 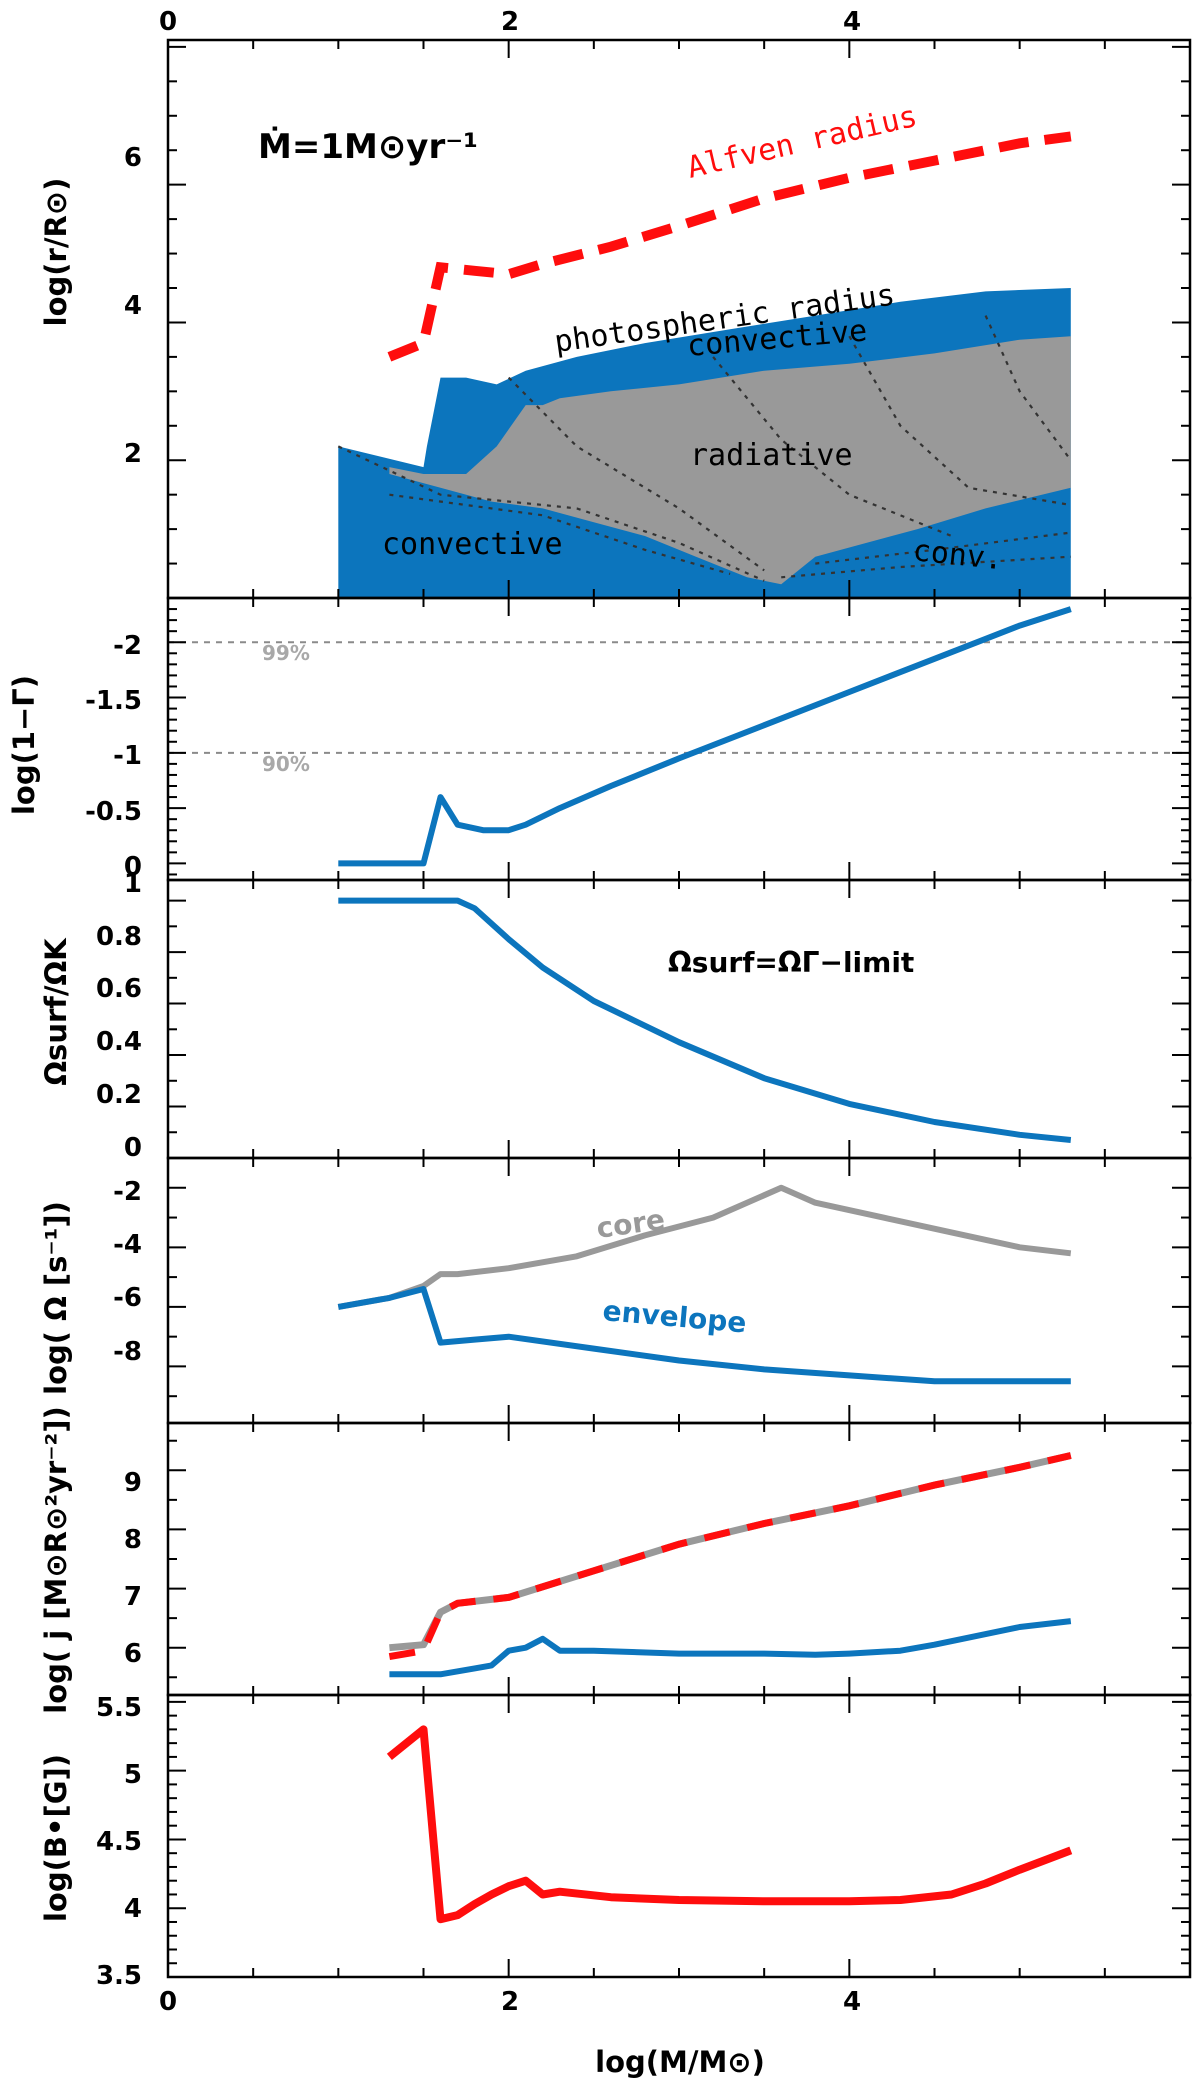 I want to click on omega-gamma-limit-annotation: Ωsurf=ΩΓ−limit, so click(x=791, y=962).